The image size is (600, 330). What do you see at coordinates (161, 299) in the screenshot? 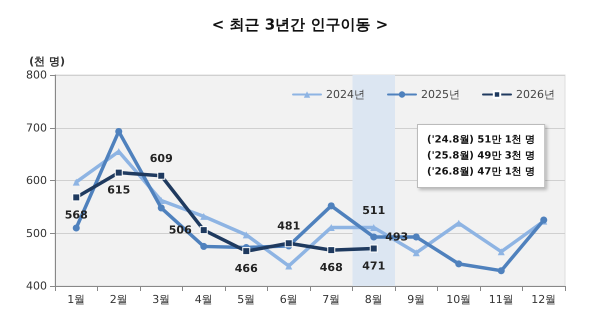
I see `x-tick-label: 3월` at bounding box center [161, 299].